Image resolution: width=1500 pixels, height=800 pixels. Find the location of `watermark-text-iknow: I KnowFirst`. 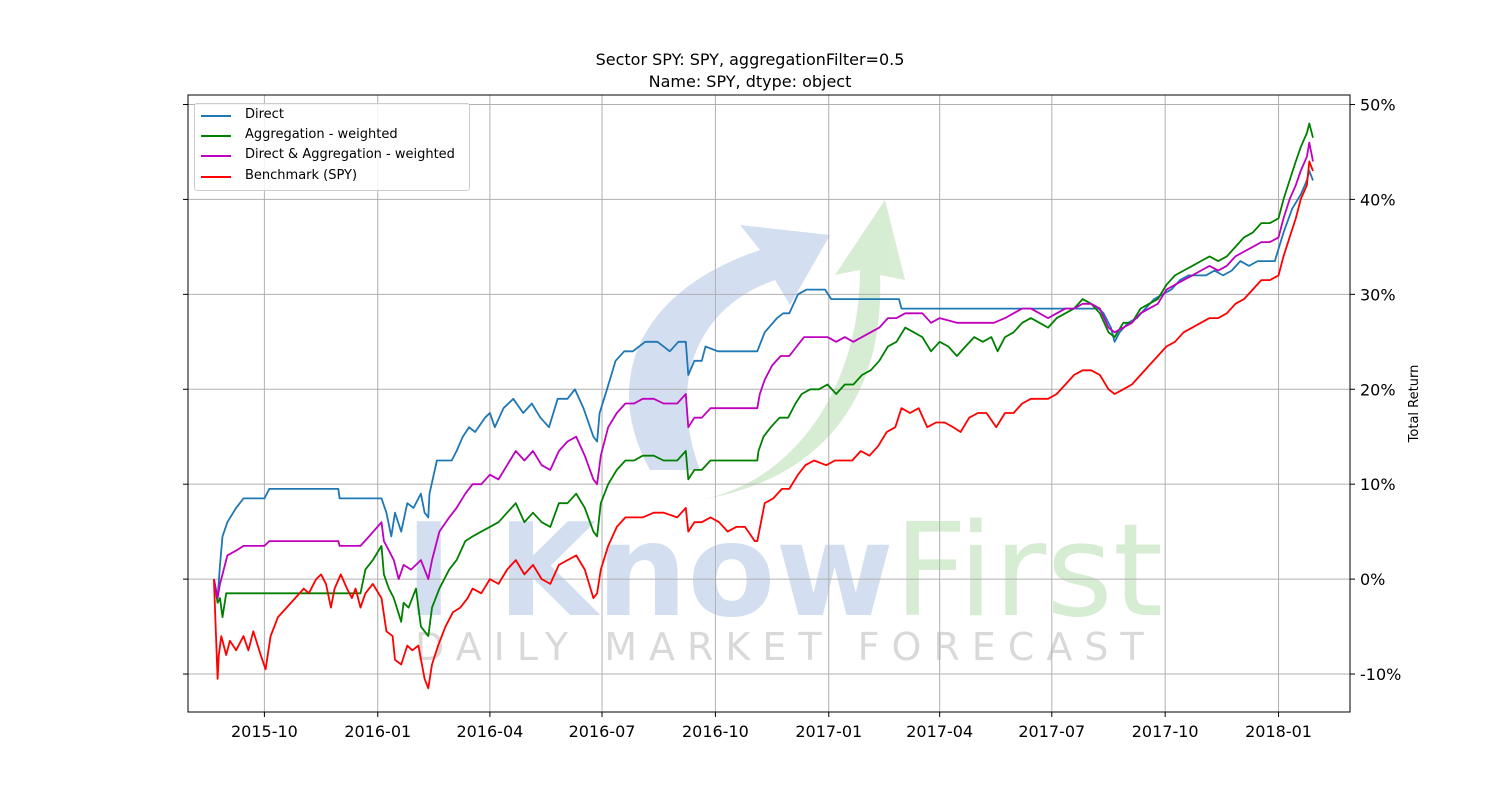

watermark-text-iknow: I KnowFirst is located at coordinates (784, 571).